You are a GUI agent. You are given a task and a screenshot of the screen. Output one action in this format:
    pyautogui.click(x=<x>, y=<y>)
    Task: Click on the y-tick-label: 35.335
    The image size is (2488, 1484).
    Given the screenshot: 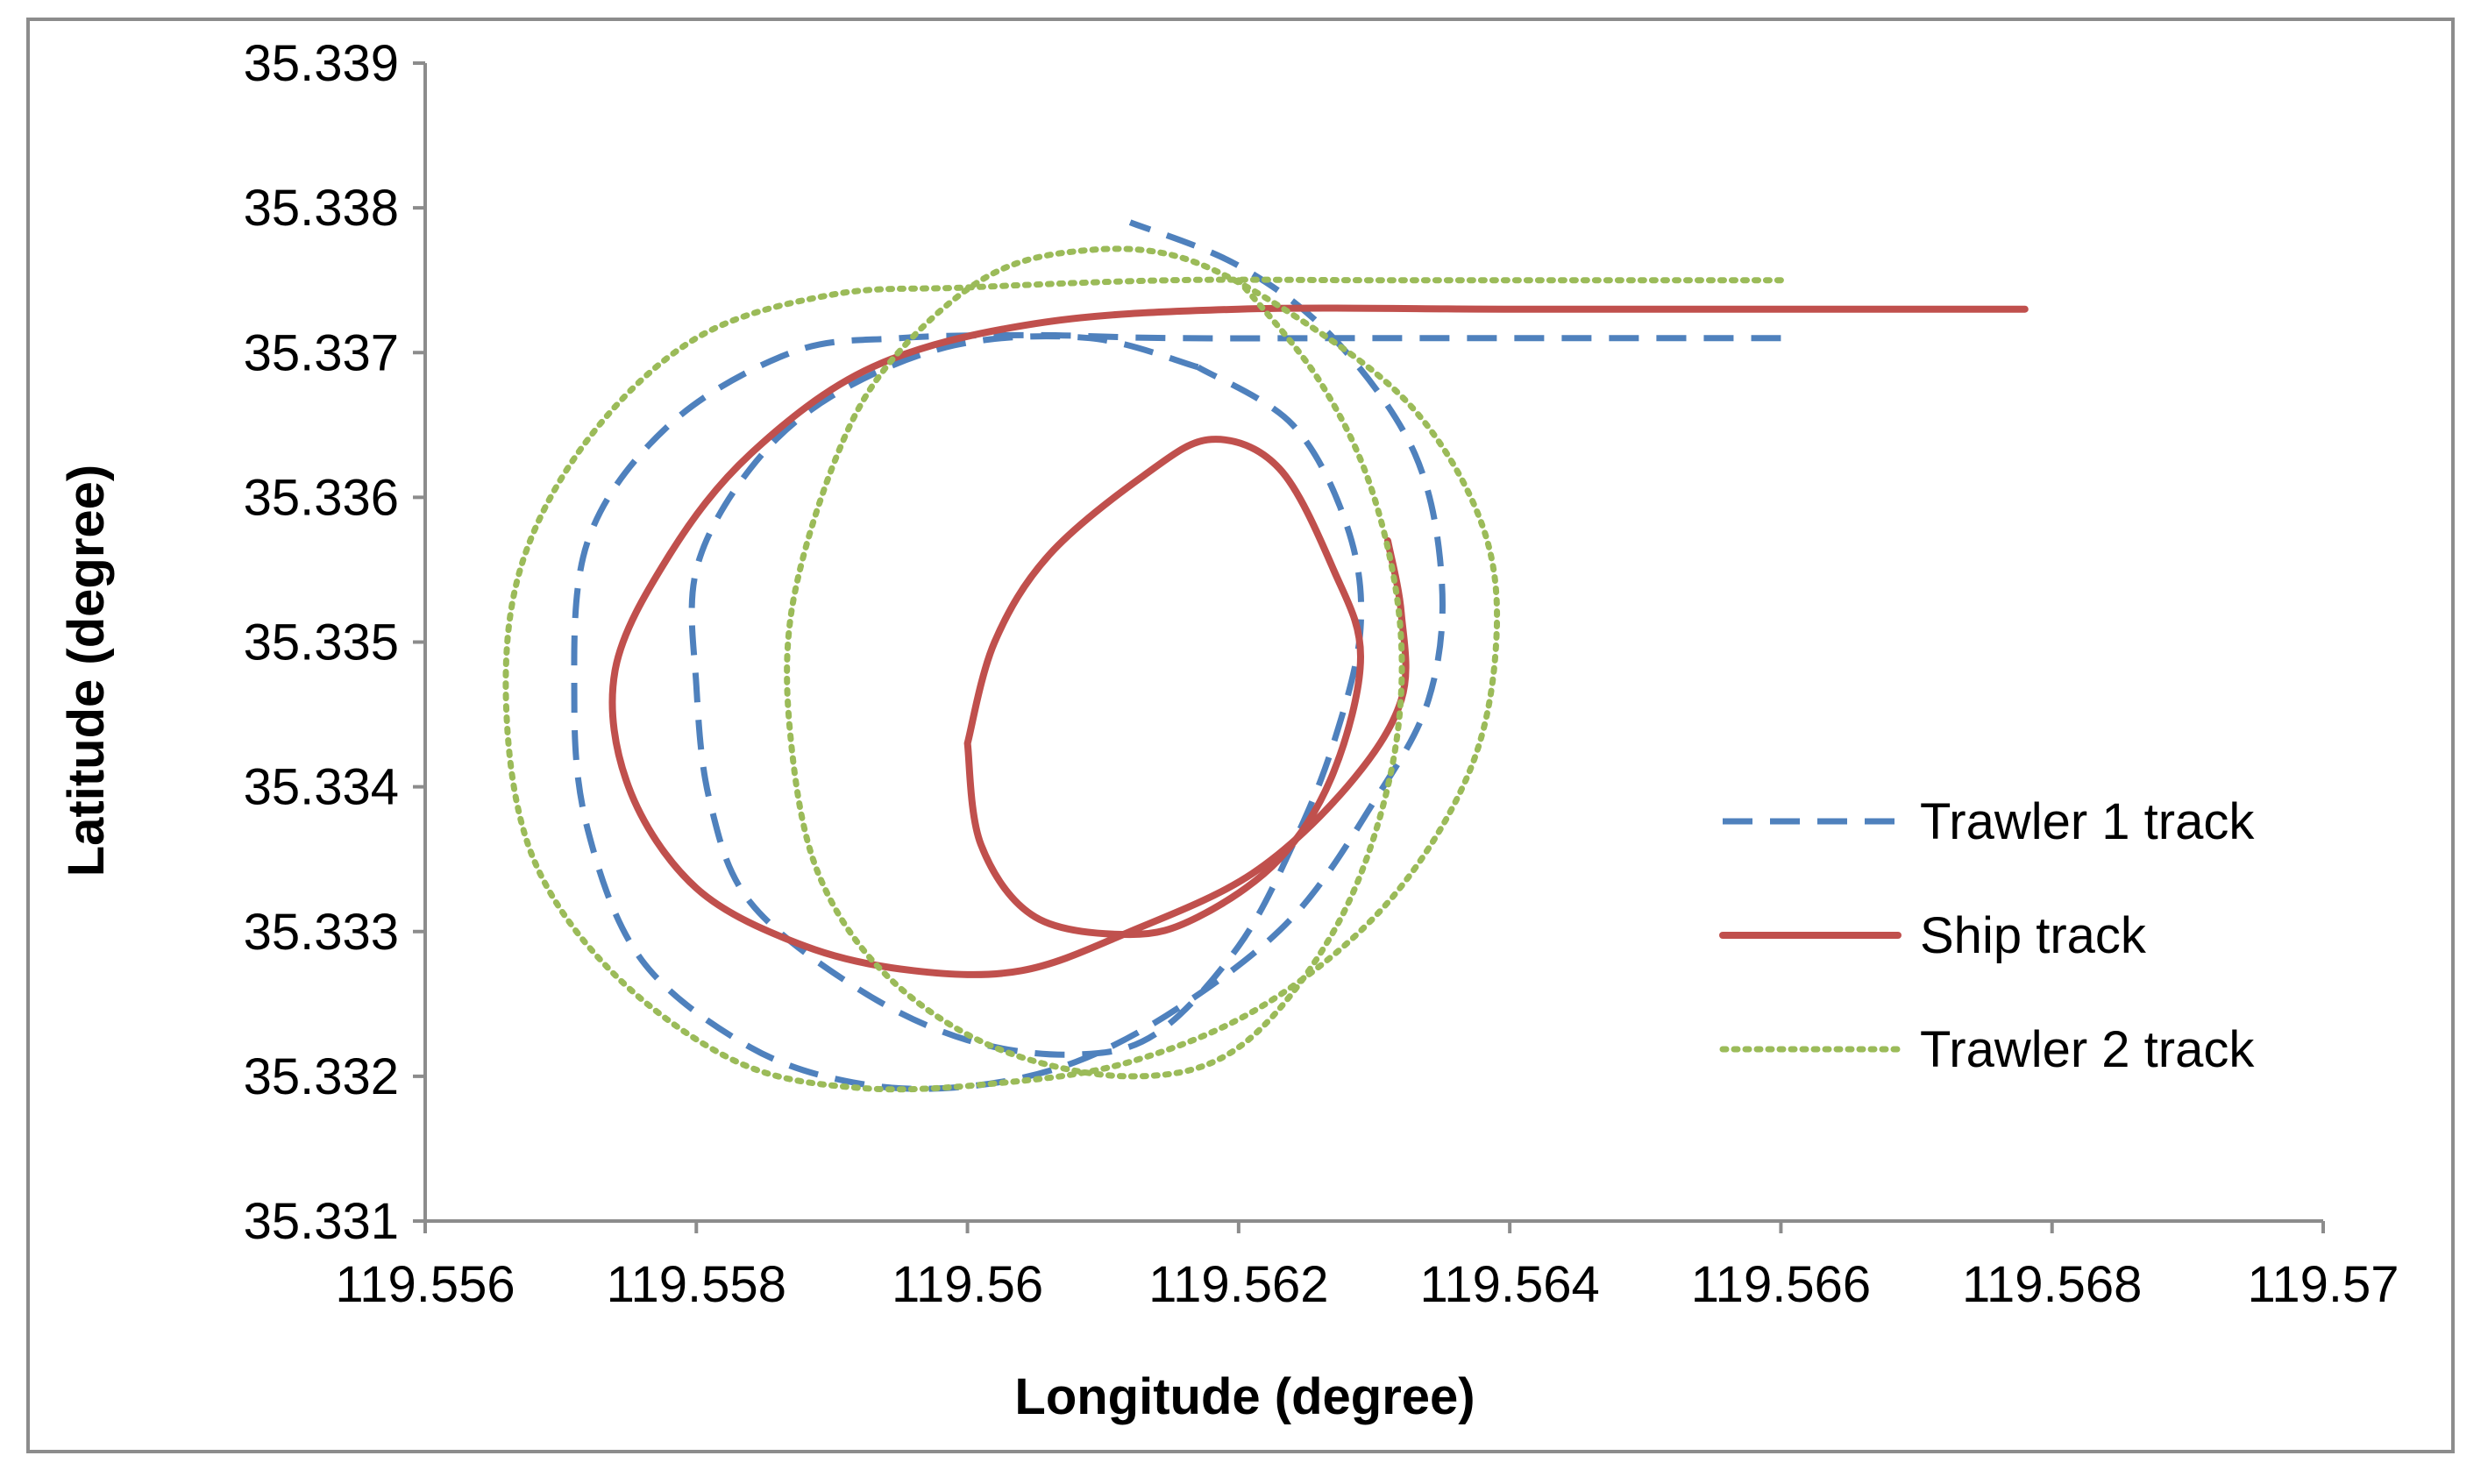 What is the action you would take?
    pyautogui.click(x=321, y=642)
    